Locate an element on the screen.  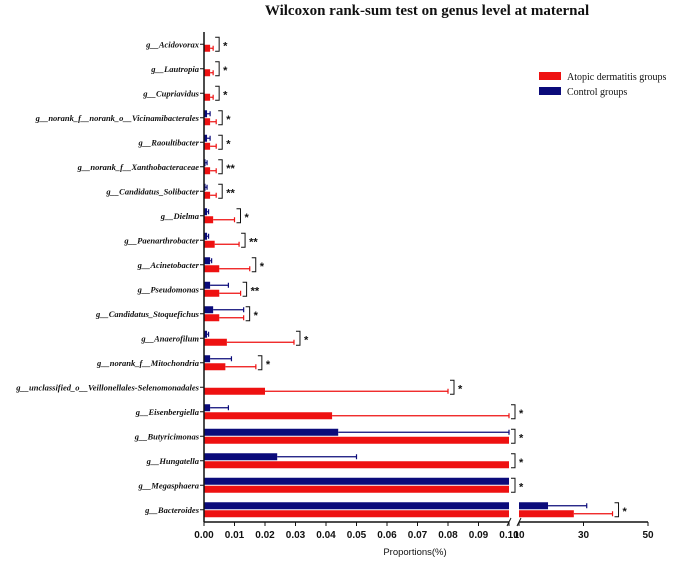
category-label: g__Hungatella is located at coordinates (173, 461).